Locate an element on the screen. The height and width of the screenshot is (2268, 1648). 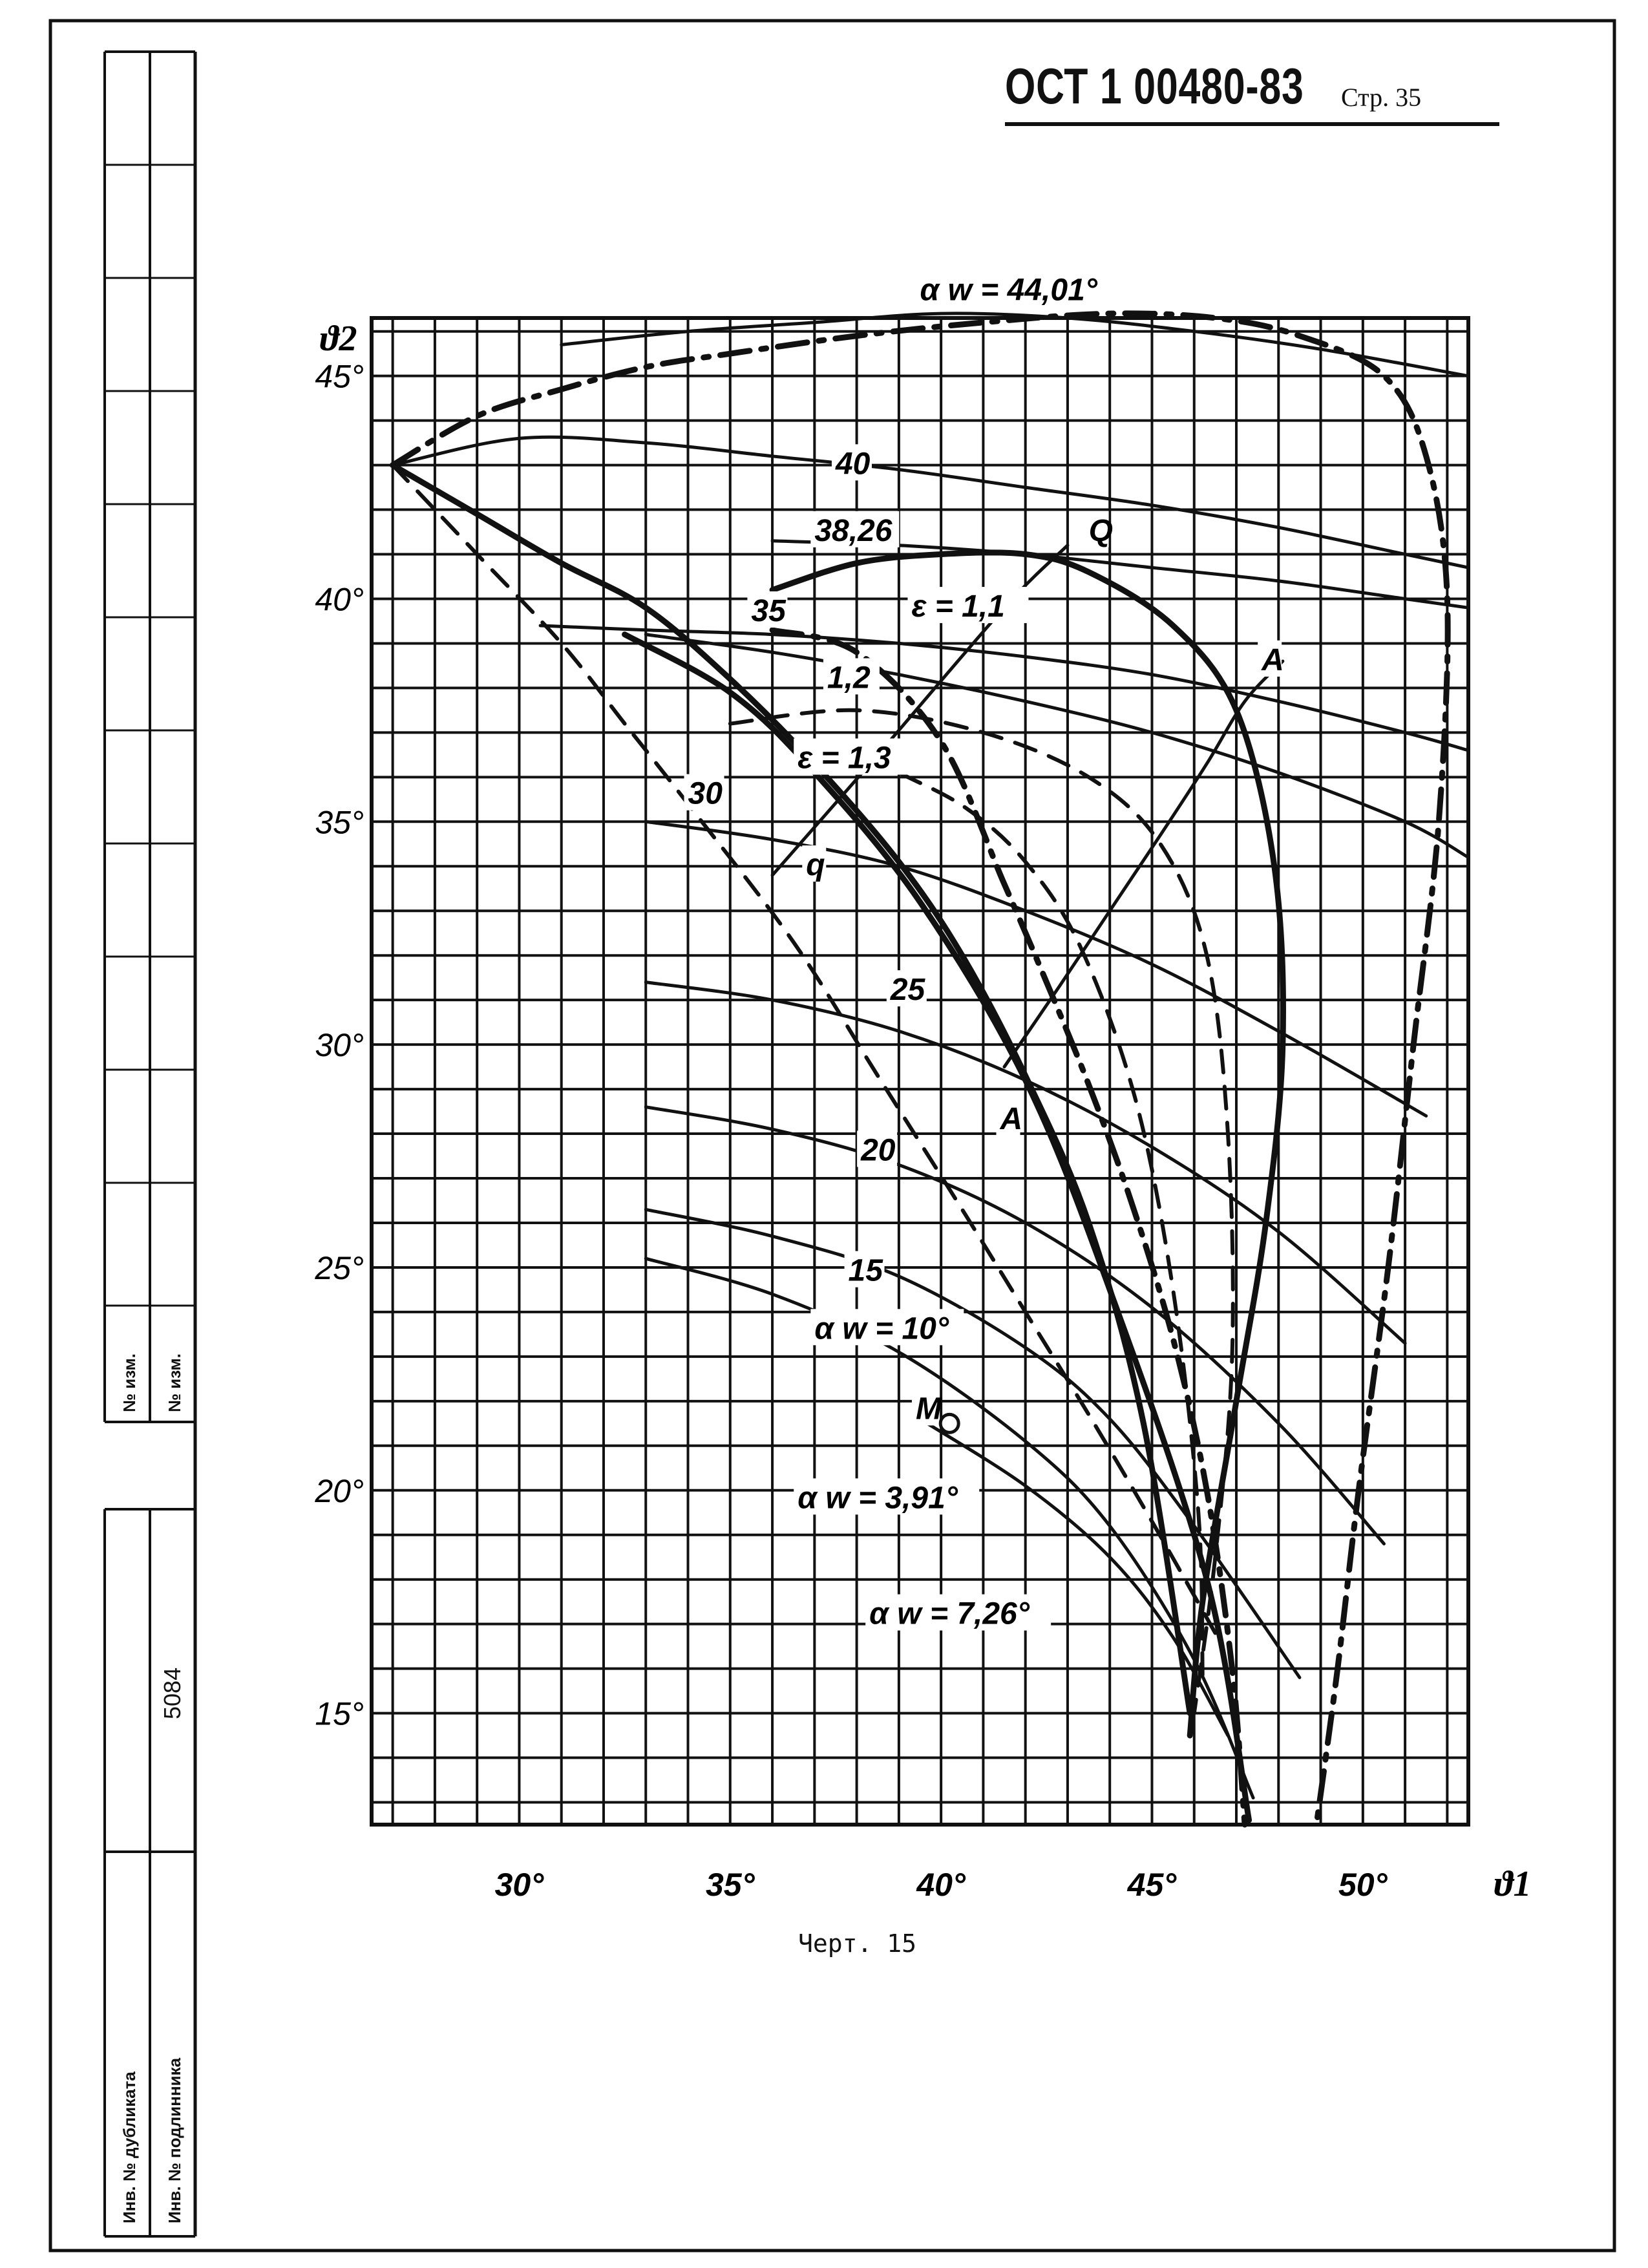
side-stamp-block is located at coordinates (150, 1144).